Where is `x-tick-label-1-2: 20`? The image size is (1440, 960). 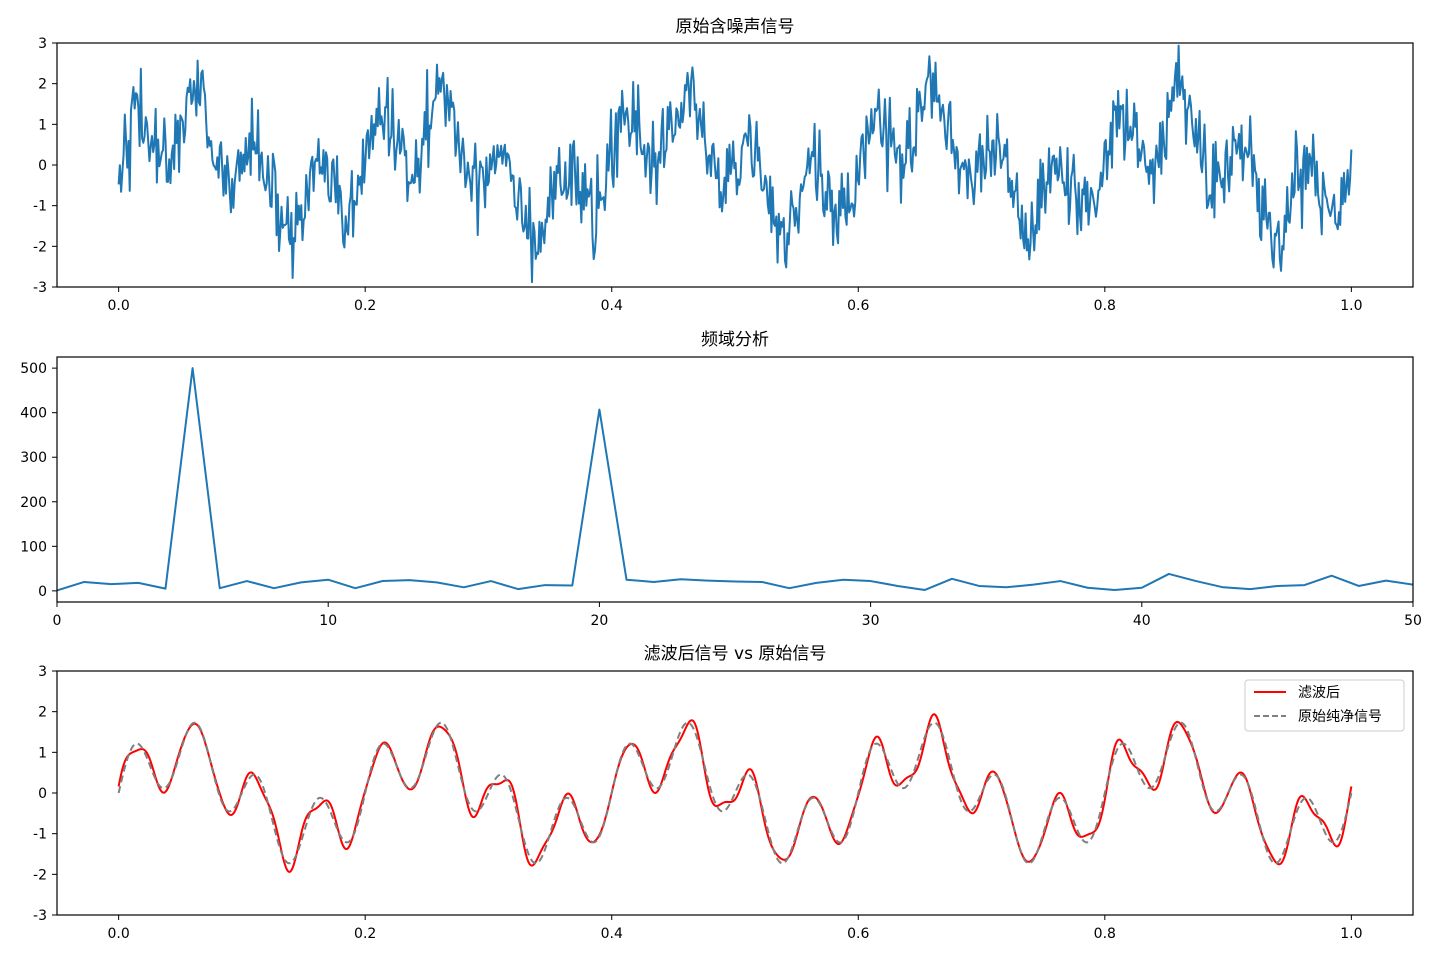 x-tick-label-1-2: 20 is located at coordinates (599, 621).